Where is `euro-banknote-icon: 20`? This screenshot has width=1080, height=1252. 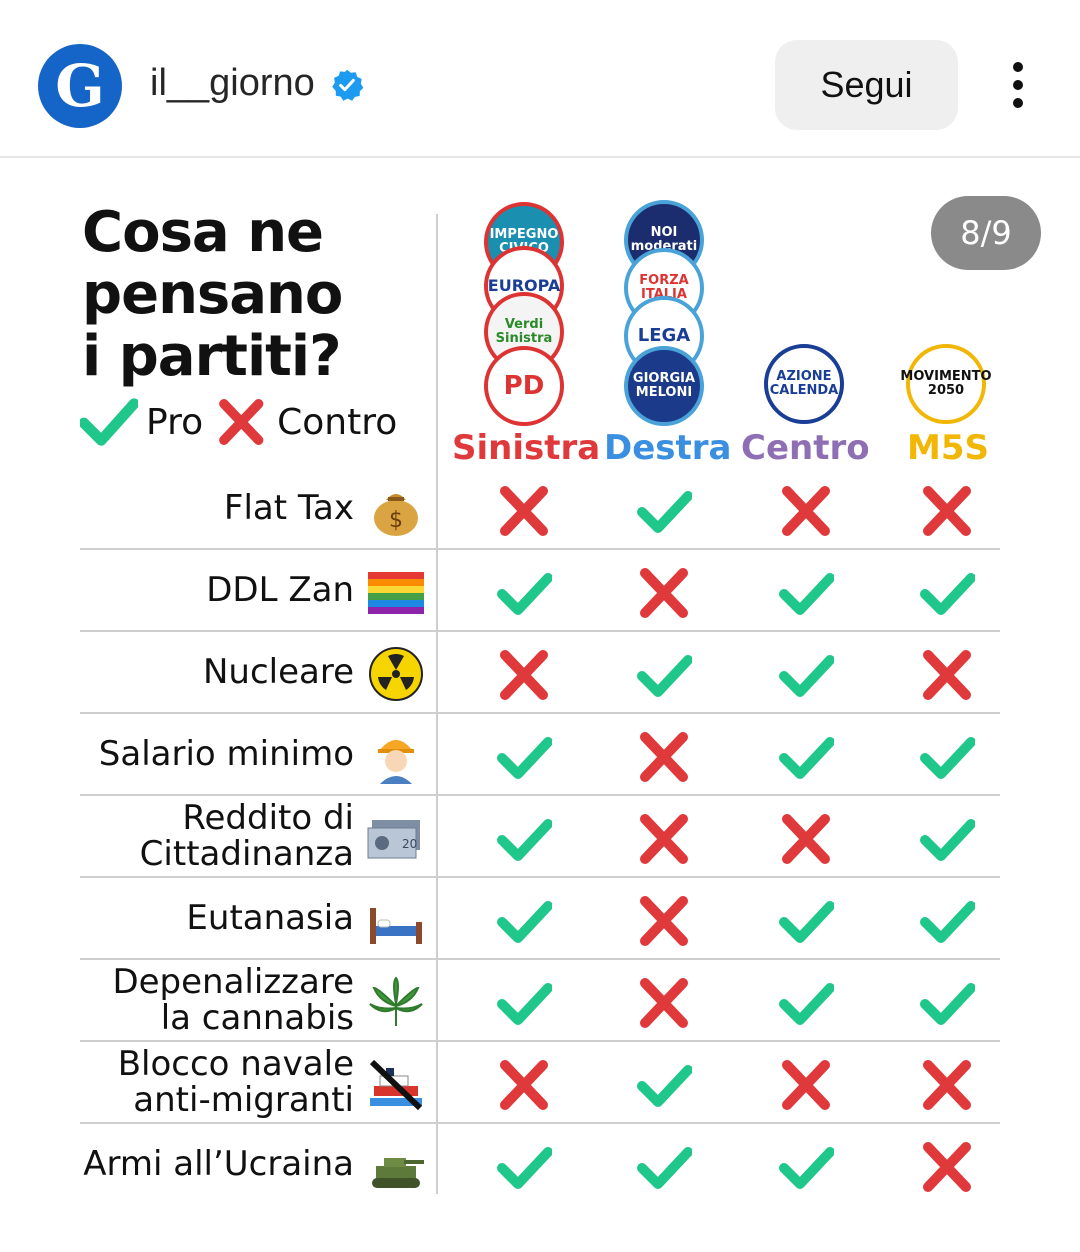
euro-banknote-icon: 20 is located at coordinates (393, 839).